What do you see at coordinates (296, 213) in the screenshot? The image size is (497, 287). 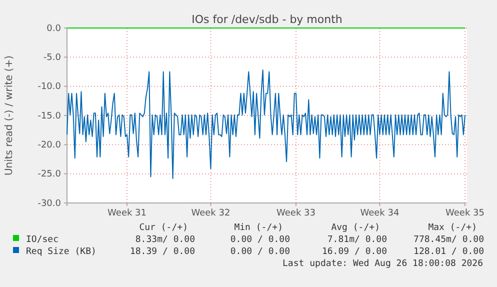 I see `x-tick-label: Week 33` at bounding box center [296, 213].